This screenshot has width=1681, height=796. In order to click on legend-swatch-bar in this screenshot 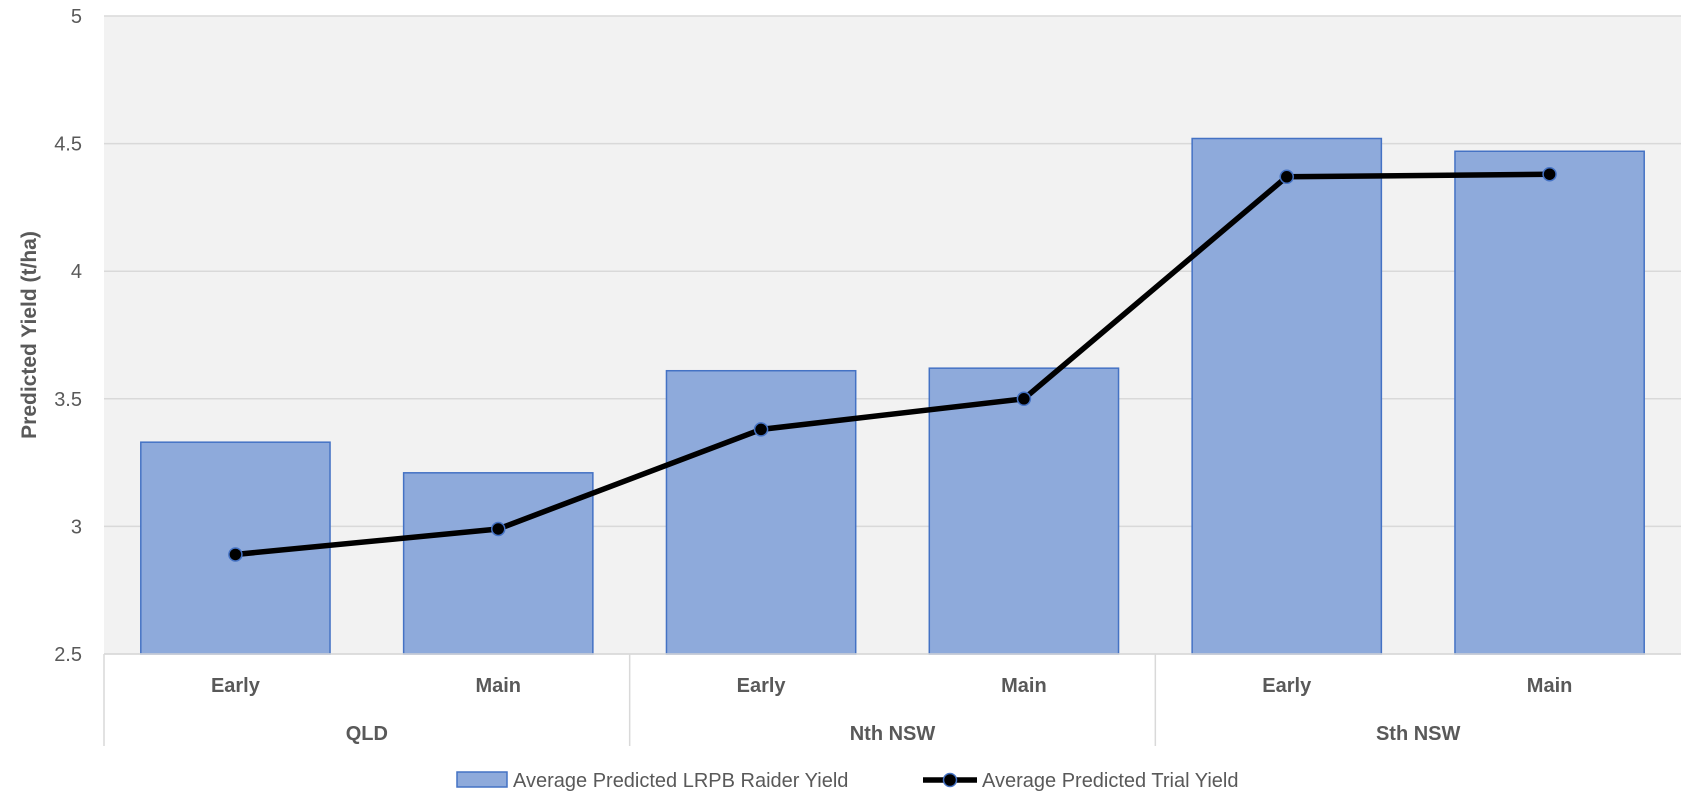, I will do `click(482, 779)`.